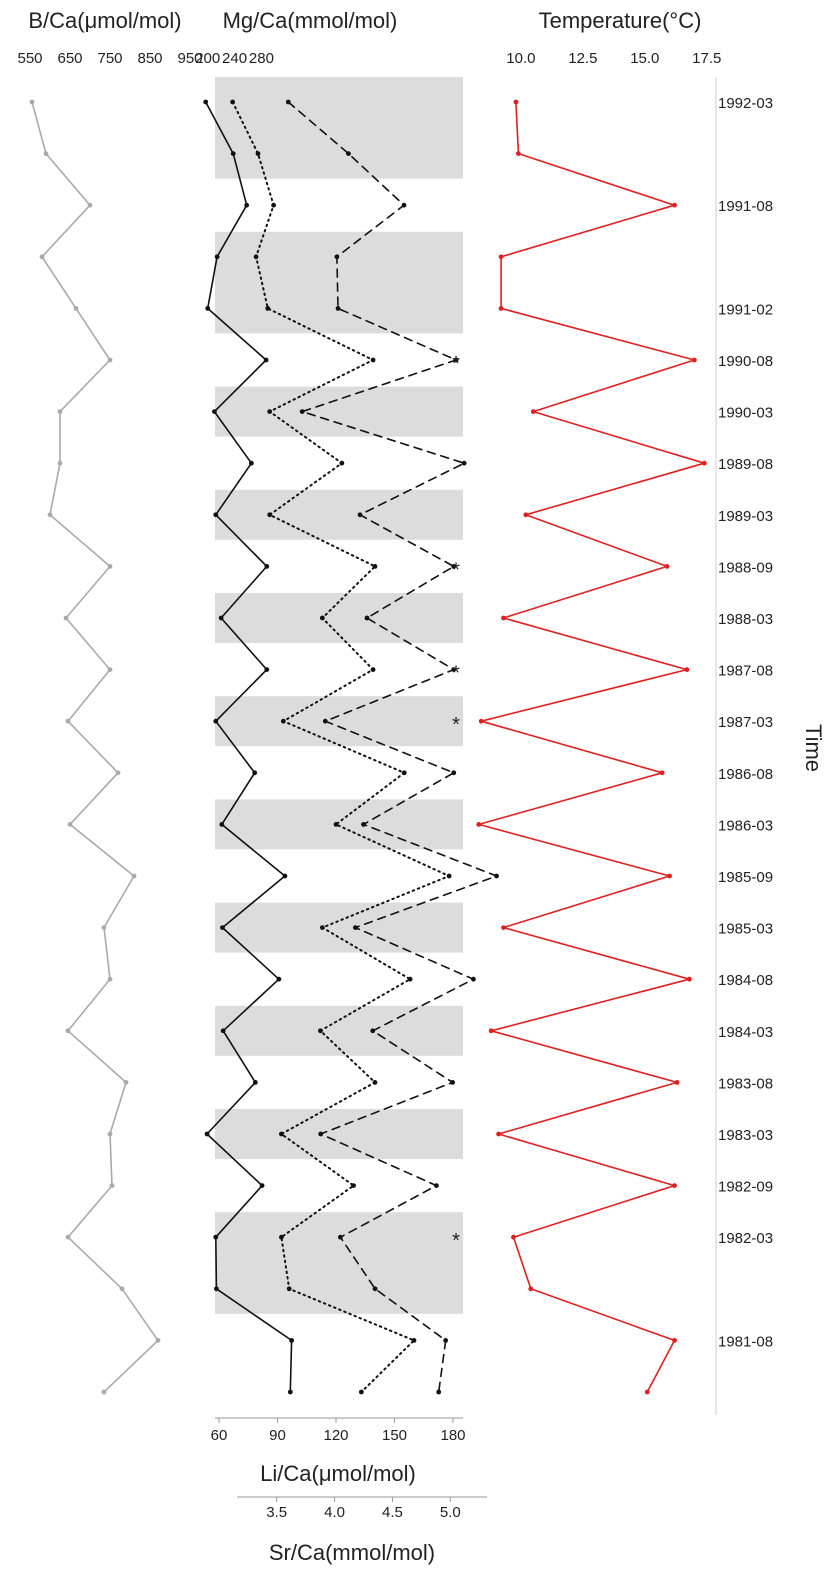 The image size is (826, 1572). I want to click on tick-label-b: 650, so click(69, 58).